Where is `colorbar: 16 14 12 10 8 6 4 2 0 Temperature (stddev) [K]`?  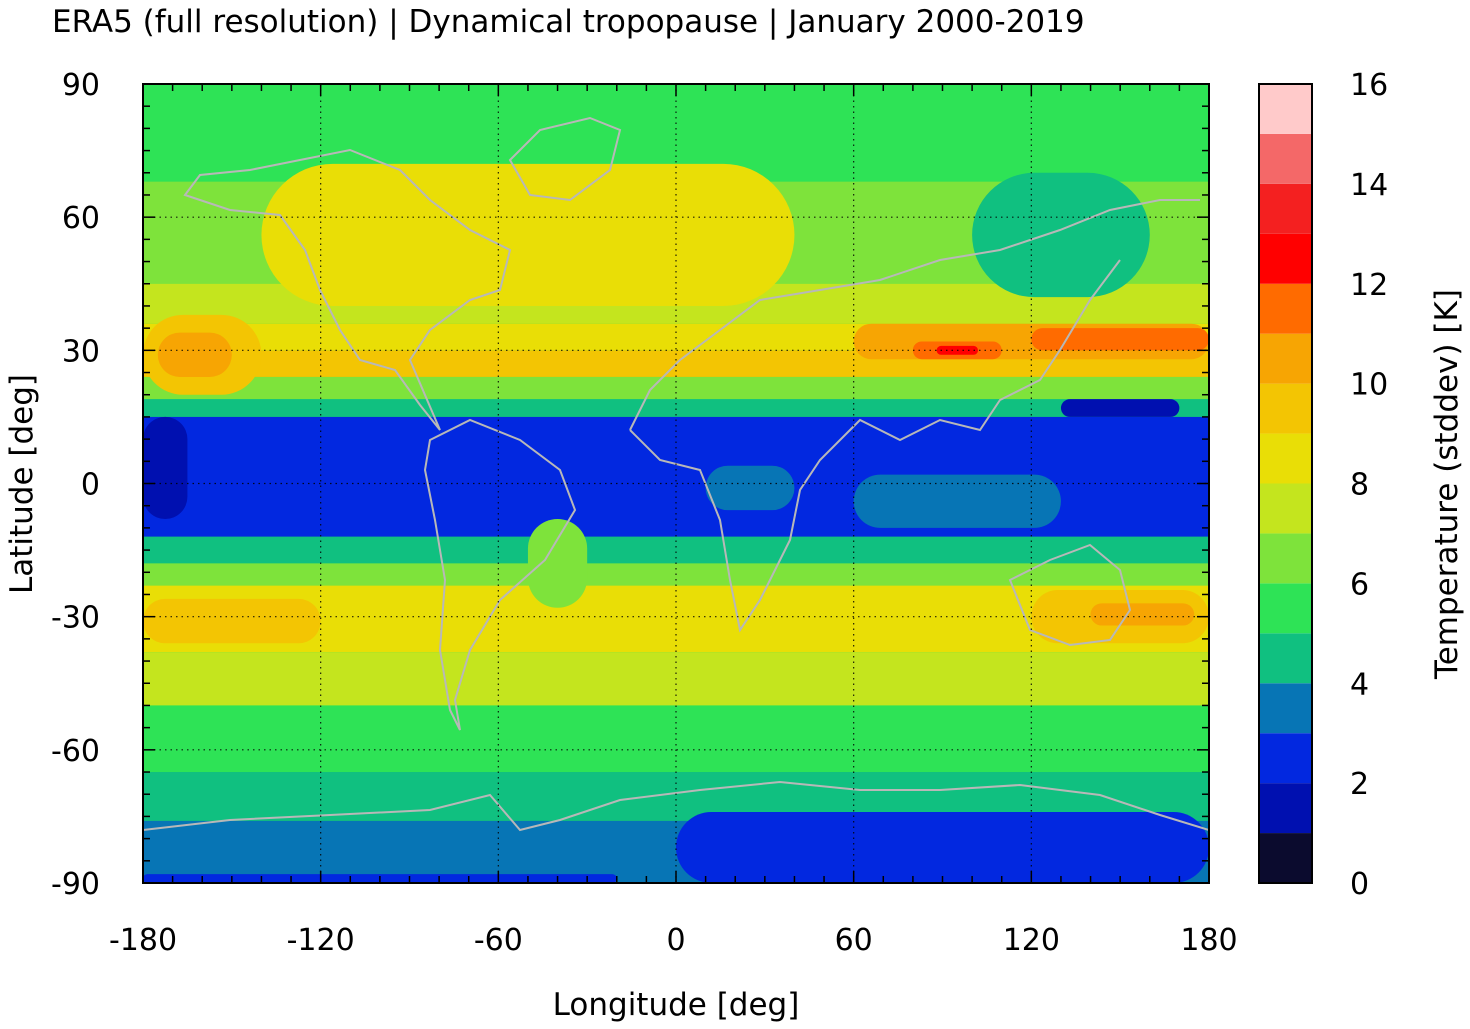
colorbar: 16 14 12 10 8 6 4 2 0 Temperature (stddev) [K] is located at coordinates (1361, 485).